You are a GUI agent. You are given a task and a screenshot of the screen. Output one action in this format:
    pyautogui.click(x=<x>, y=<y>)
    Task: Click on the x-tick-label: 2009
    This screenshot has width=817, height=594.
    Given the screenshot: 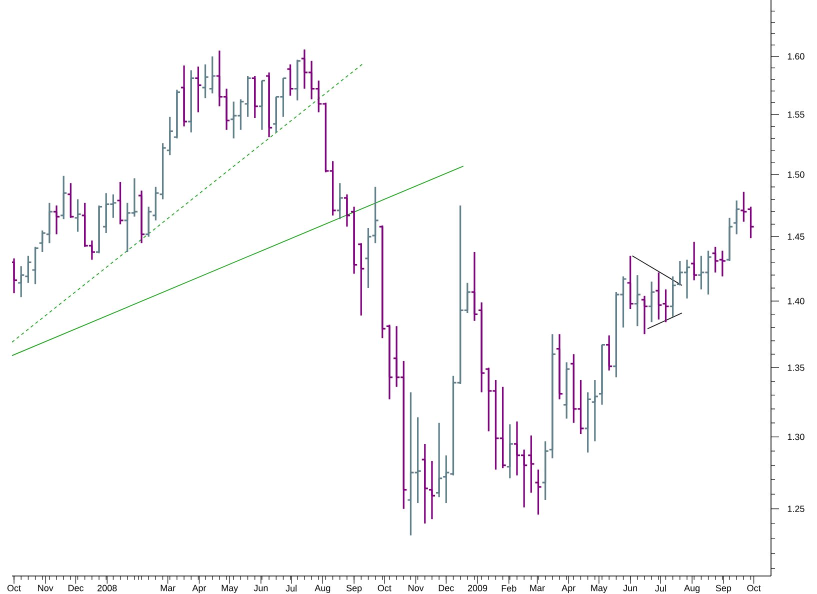 What is the action you would take?
    pyautogui.click(x=478, y=588)
    